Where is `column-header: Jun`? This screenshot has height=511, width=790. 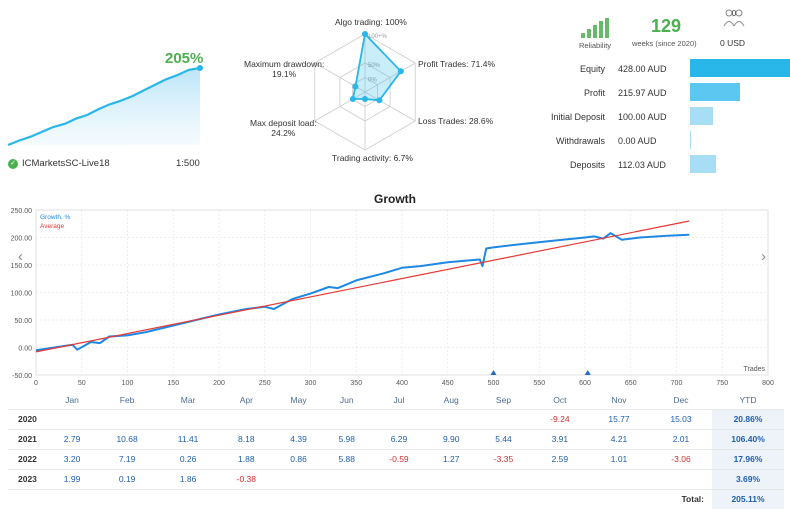 column-header: Jun is located at coordinates (346, 400).